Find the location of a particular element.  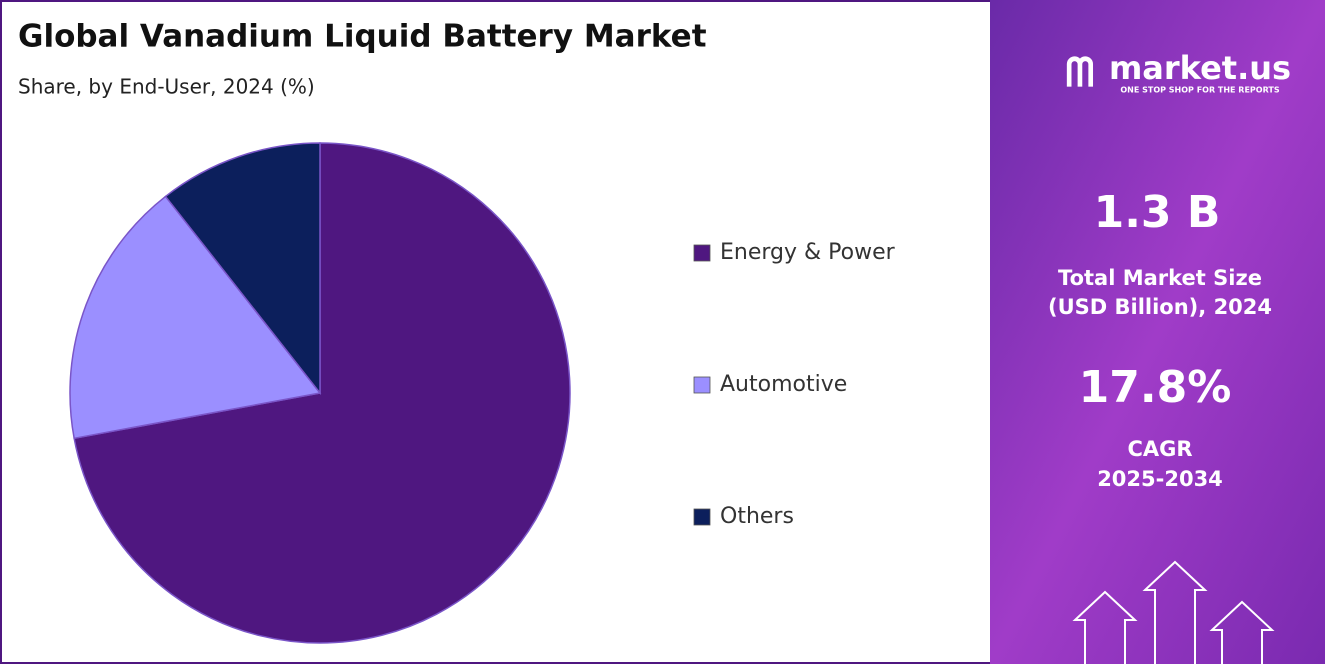

market-size-label: (USD Billion), 2024 is located at coordinates (1160, 307).